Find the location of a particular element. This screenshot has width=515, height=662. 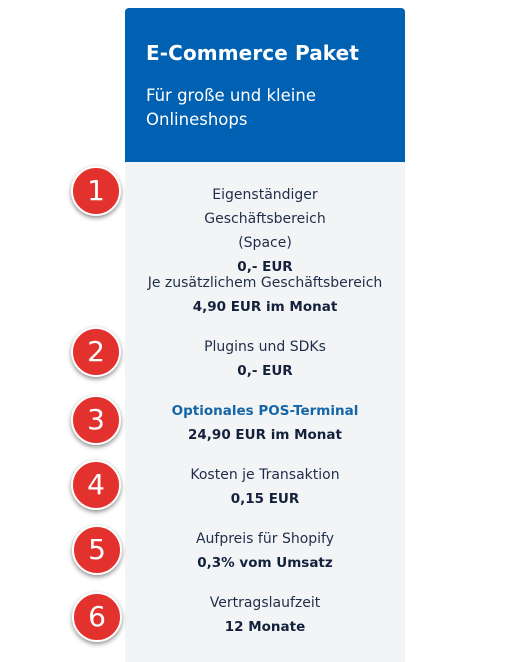

step-marker-1: 1 is located at coordinates (96, 191).